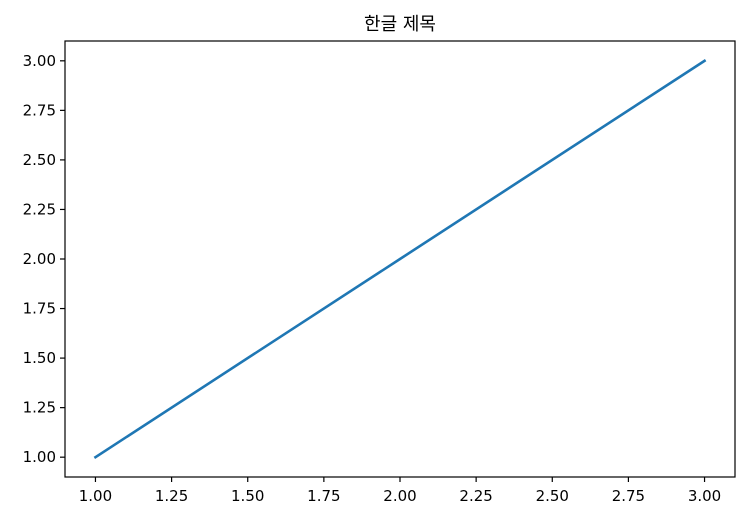 This screenshot has height=526, width=749. I want to click on y-axis: 1.00 1.25 1.50 1.75 2.00 2.25 2.50 2.75 3.00, so click(44, 259).